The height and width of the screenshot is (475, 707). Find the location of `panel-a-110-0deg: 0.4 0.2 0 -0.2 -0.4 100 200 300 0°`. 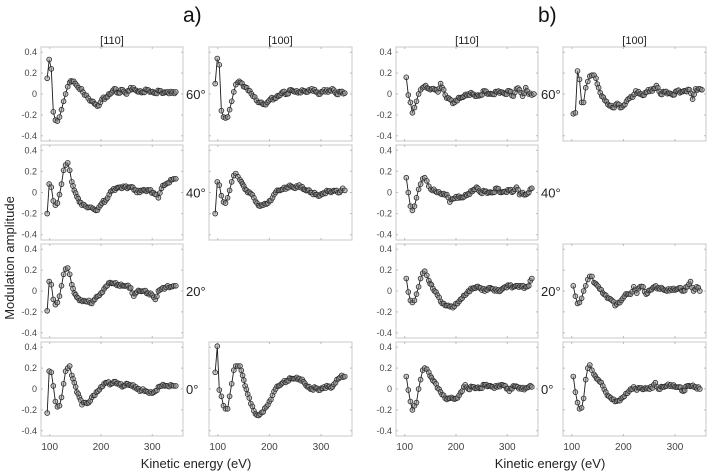

panel-a-110-0deg: 0.4 0.2 0 -0.2 -0.4 100 200 300 0° is located at coordinates (109, 397).